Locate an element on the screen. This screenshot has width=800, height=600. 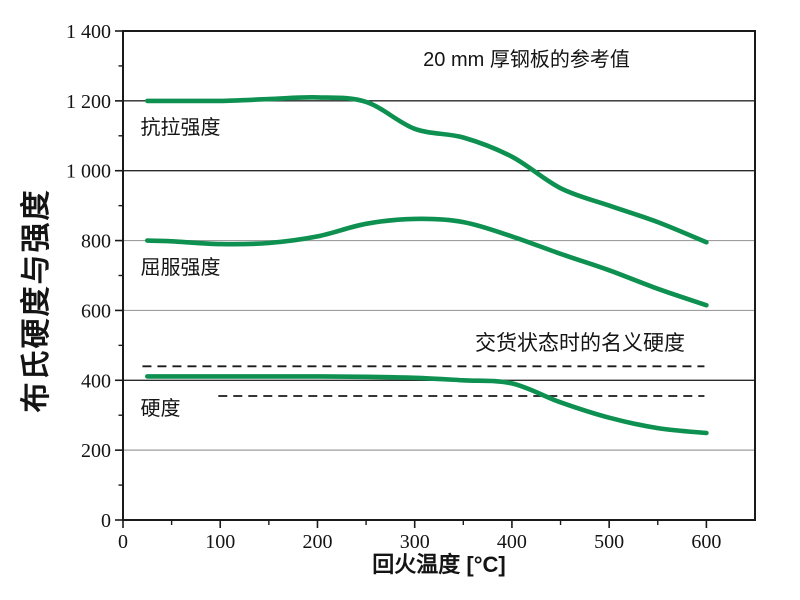
y-tick-label-800: 800 is located at coordinates (96, 242).